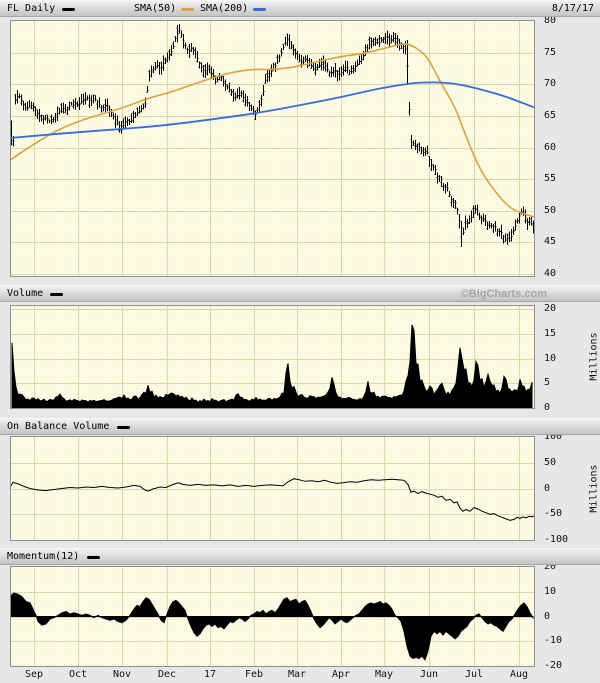 The image size is (600, 683). Describe the element at coordinates (224, 8) in the screenshot. I see `sma200-legend-label: SMA(200)` at that location.